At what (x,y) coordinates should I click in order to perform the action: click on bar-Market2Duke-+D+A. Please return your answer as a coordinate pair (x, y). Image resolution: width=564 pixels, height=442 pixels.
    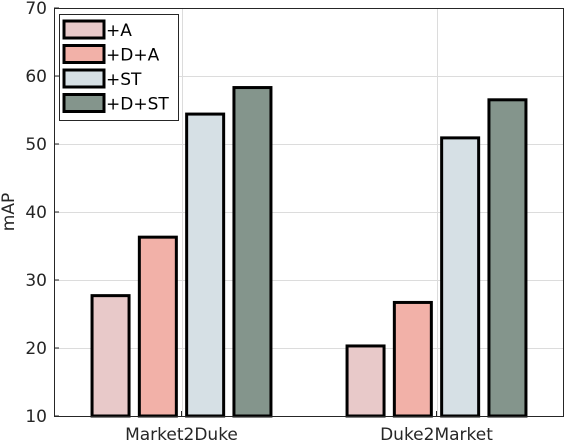
    Looking at the image, I should click on (157, 326).